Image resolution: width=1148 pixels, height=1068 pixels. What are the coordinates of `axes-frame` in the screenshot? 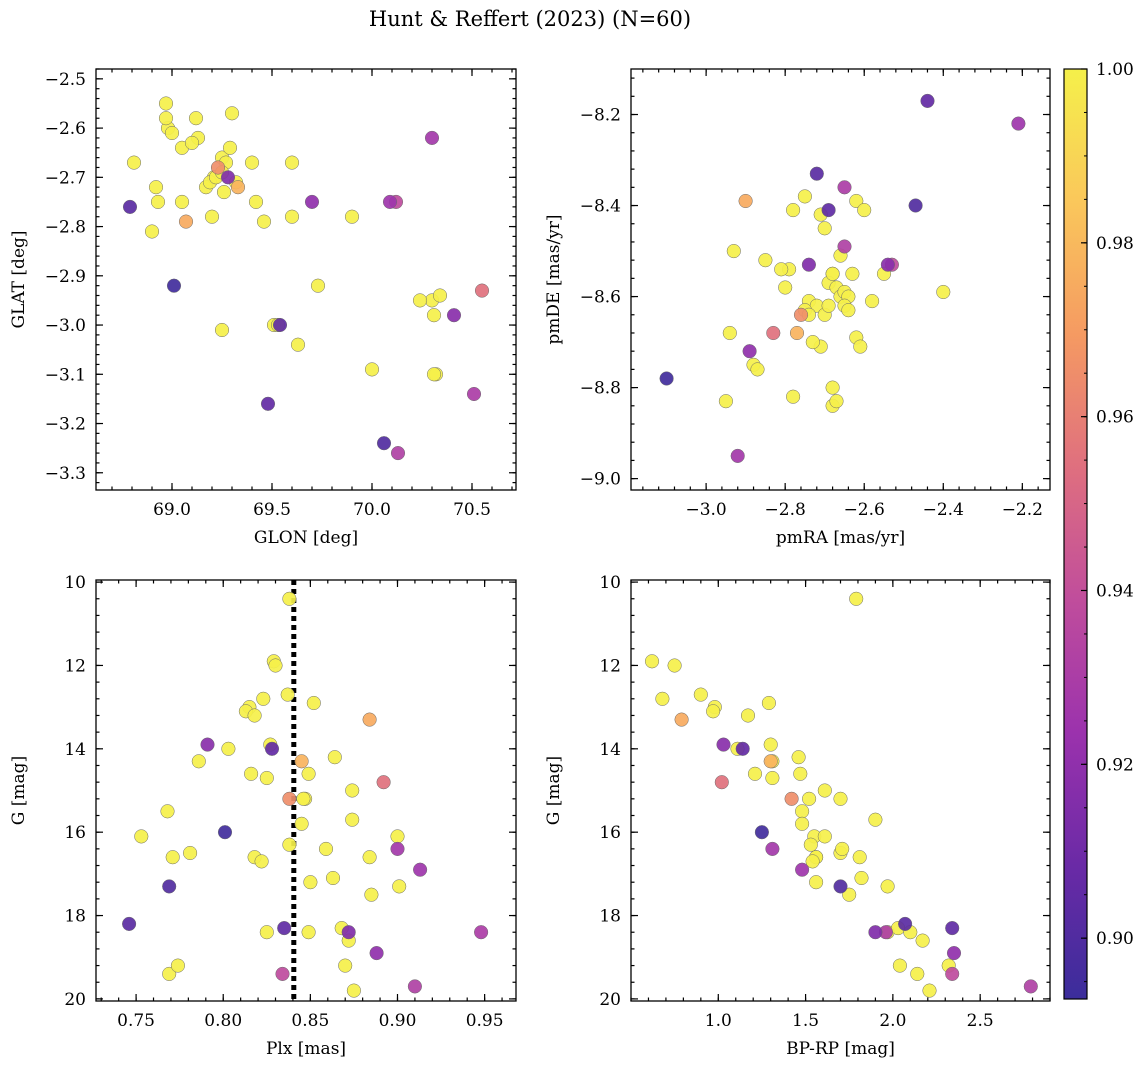 It's located at (306, 279).